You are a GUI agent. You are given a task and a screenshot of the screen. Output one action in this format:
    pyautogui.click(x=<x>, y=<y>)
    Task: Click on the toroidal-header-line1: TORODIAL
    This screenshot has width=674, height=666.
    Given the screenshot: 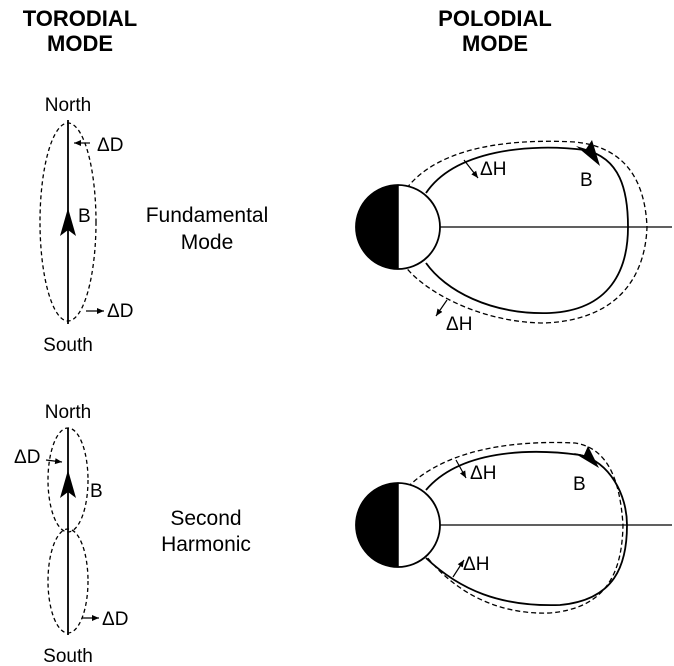 What is the action you would take?
    pyautogui.click(x=80, y=18)
    